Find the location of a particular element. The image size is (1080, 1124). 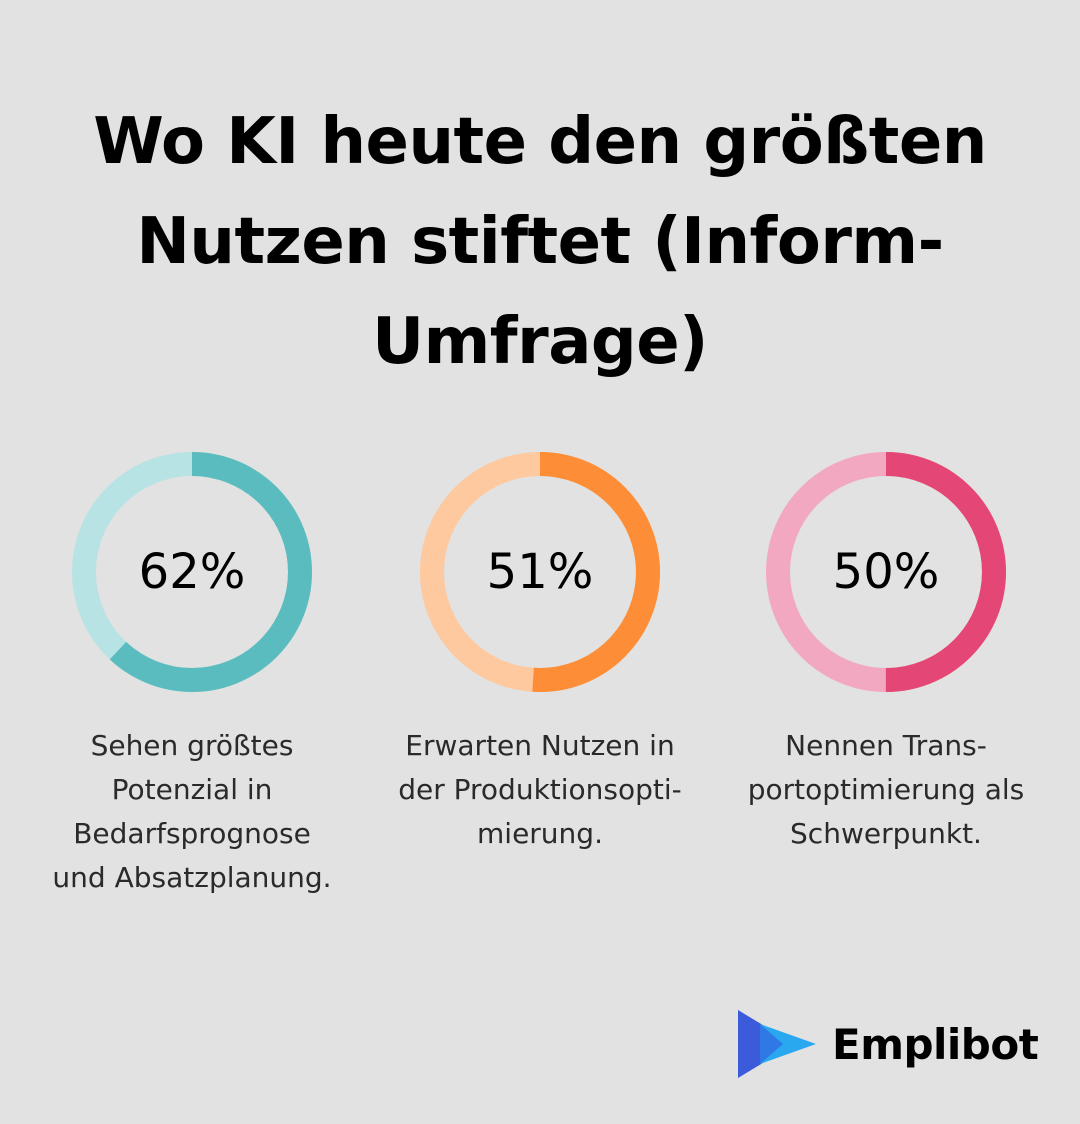

donut-stat-3: 50% is located at coordinates (886, 572).